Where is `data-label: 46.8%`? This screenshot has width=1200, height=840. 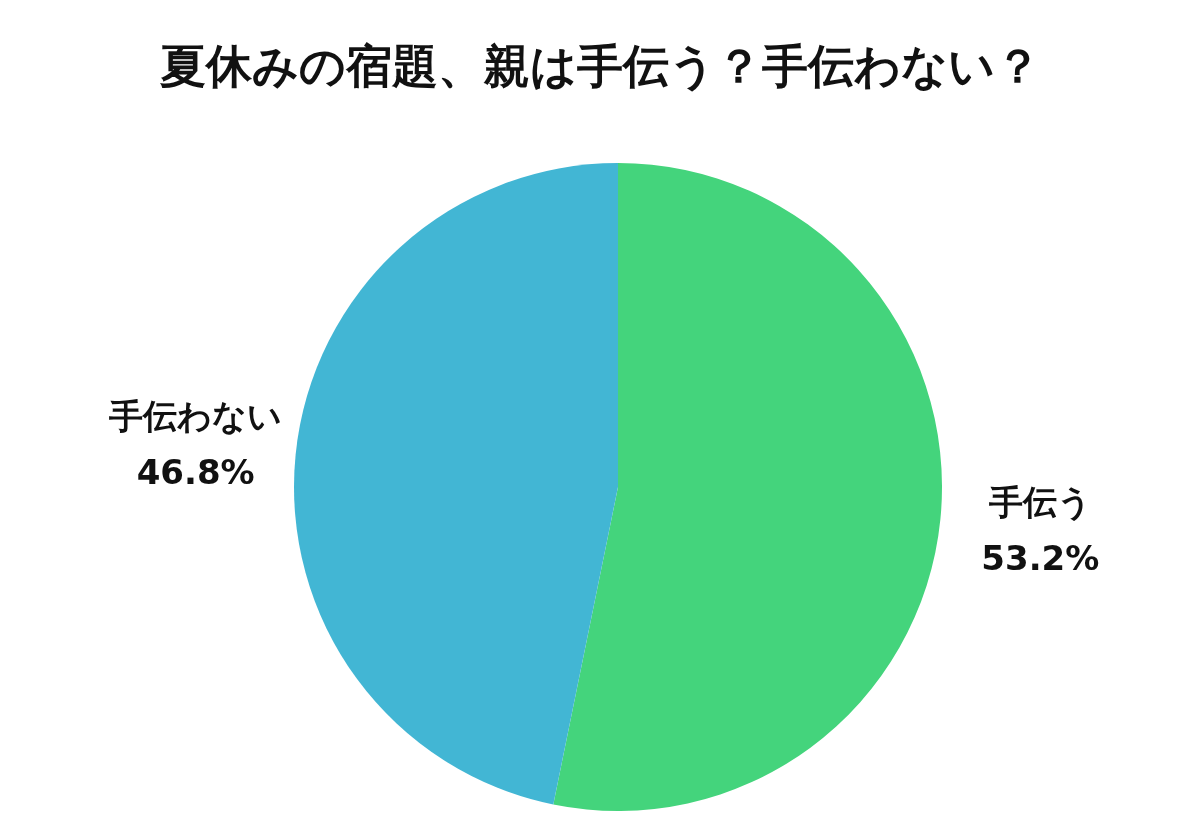
data-label: 46.8% is located at coordinates (195, 472).